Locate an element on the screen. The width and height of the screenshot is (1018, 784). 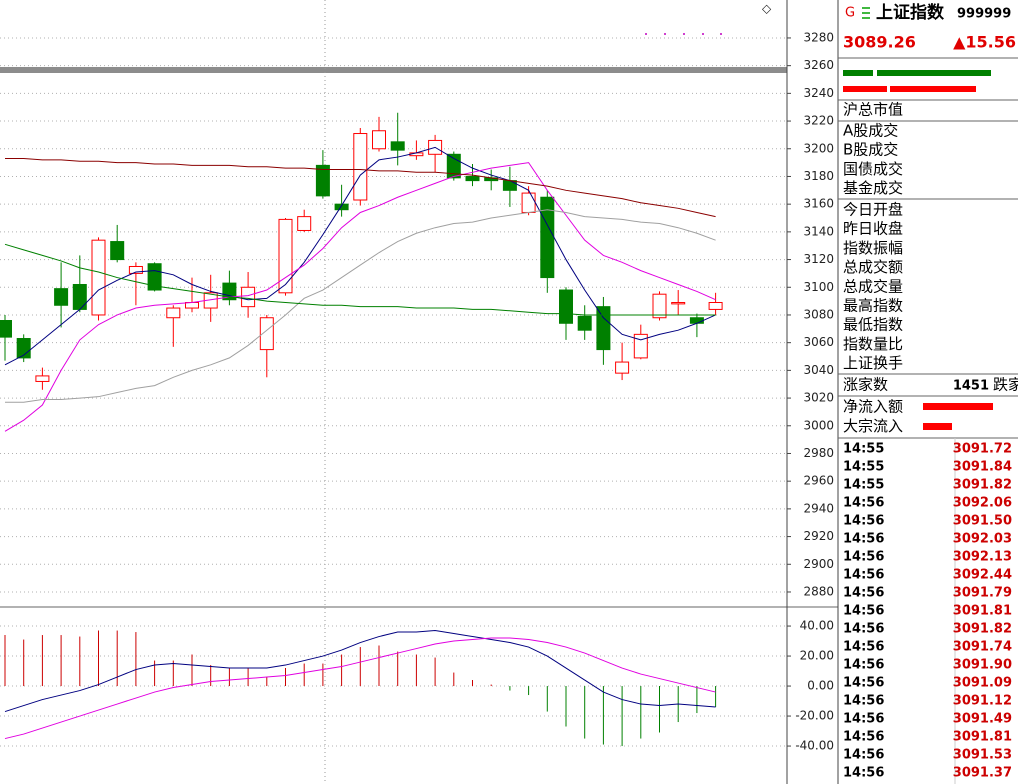
y-tick-label: 3000 is located at coordinates (818, 425).